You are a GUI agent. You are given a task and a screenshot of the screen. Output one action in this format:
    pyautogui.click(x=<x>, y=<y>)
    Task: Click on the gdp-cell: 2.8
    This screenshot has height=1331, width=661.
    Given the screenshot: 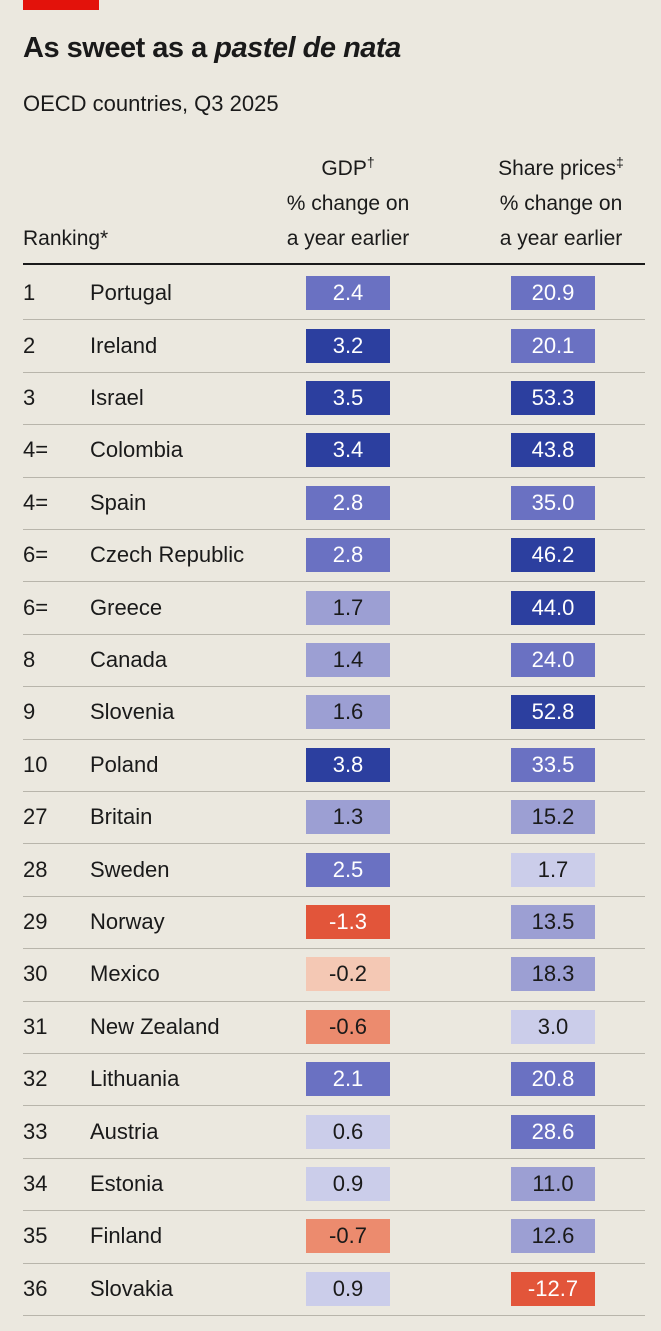 What is the action you would take?
    pyautogui.click(x=348, y=502)
    